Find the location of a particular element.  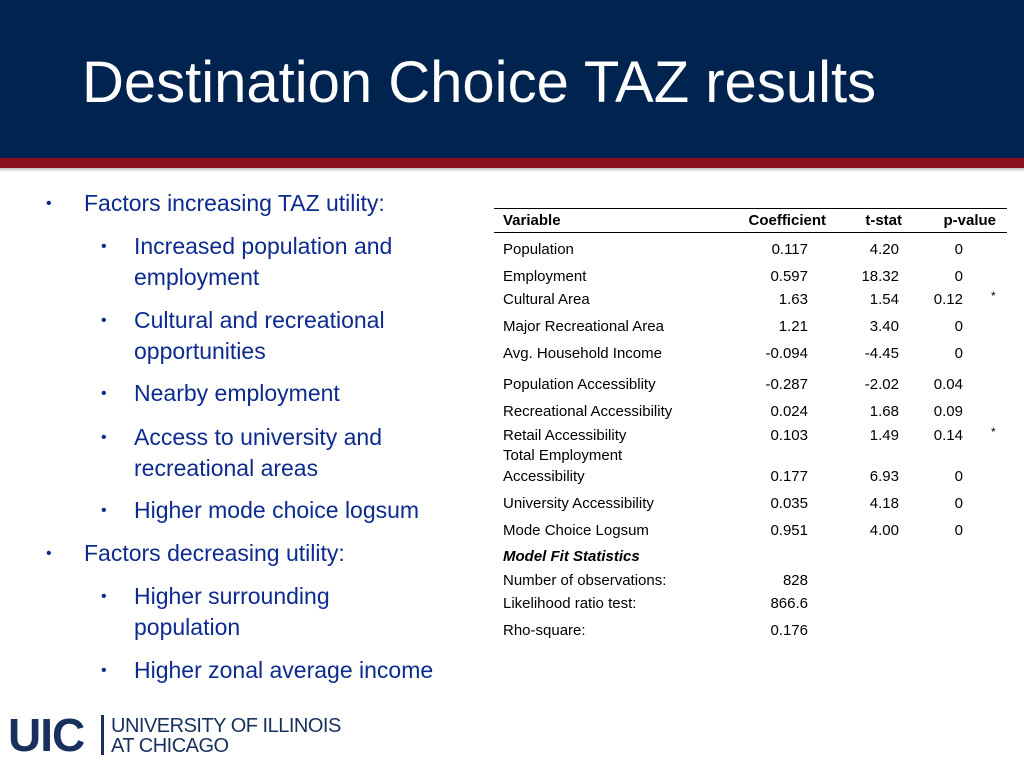

table-row-tstat: 1.54 is located at coordinates (884, 299).